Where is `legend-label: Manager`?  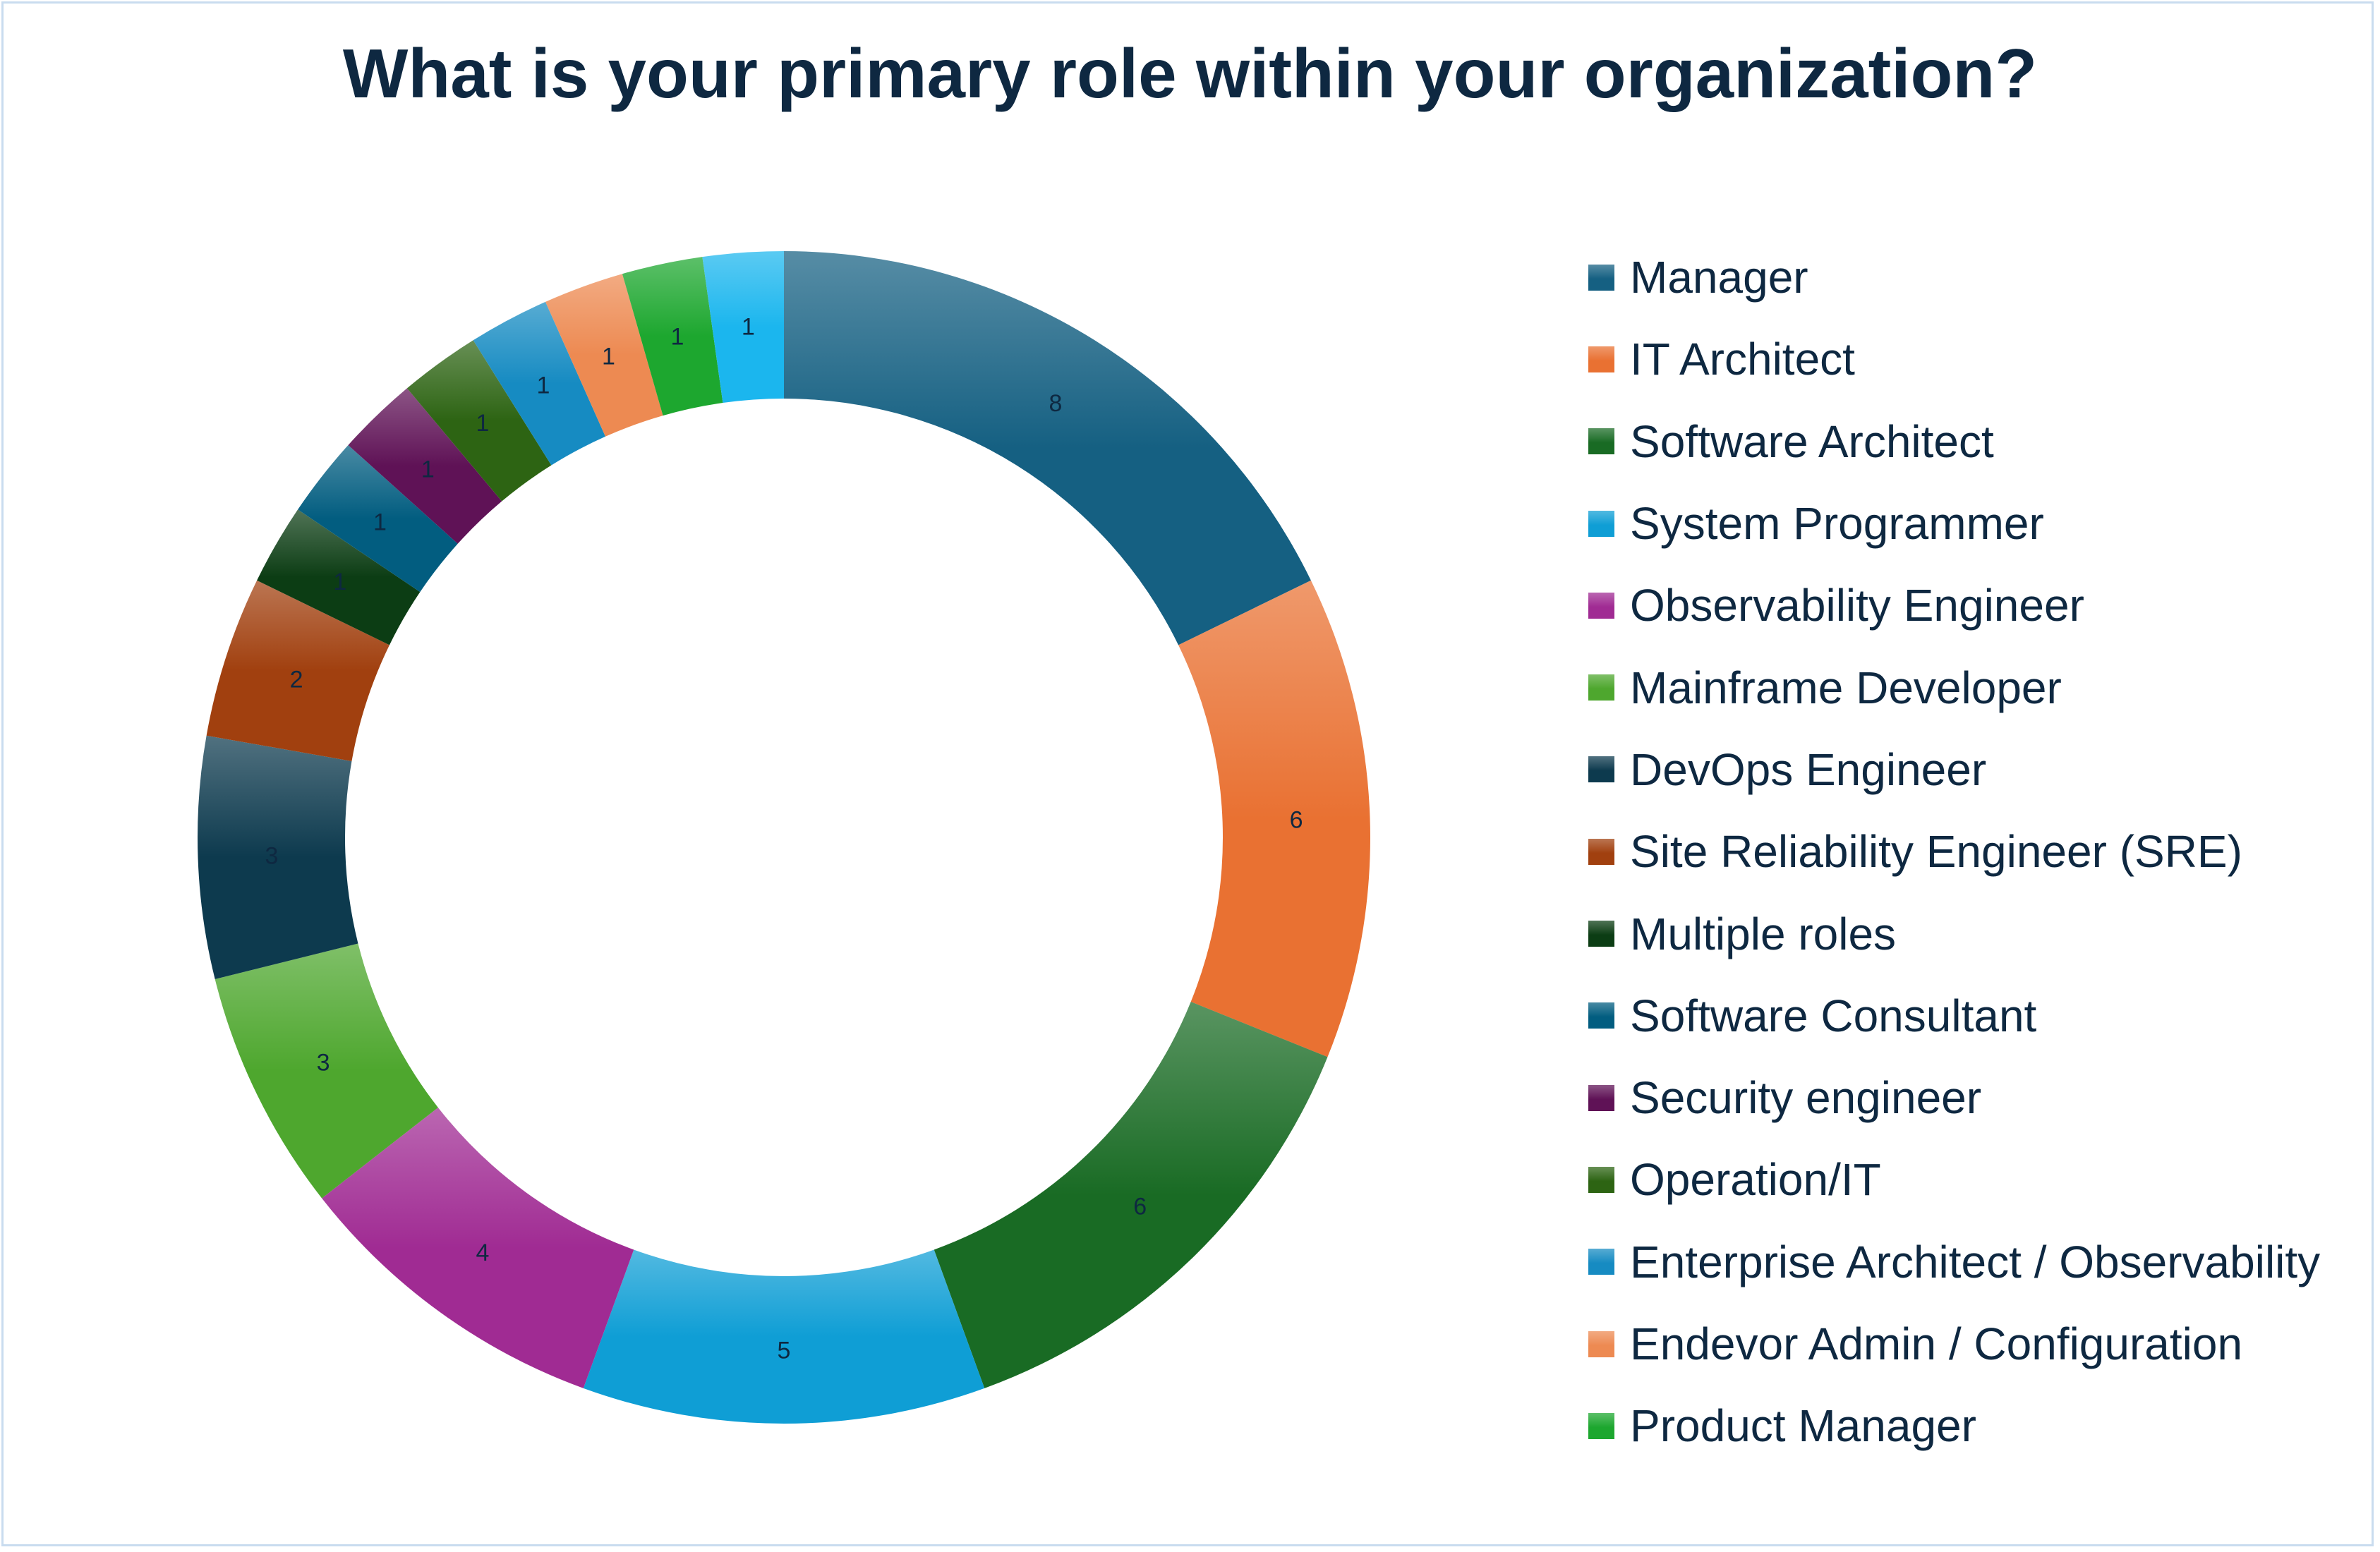 legend-label: Manager is located at coordinates (1719, 277).